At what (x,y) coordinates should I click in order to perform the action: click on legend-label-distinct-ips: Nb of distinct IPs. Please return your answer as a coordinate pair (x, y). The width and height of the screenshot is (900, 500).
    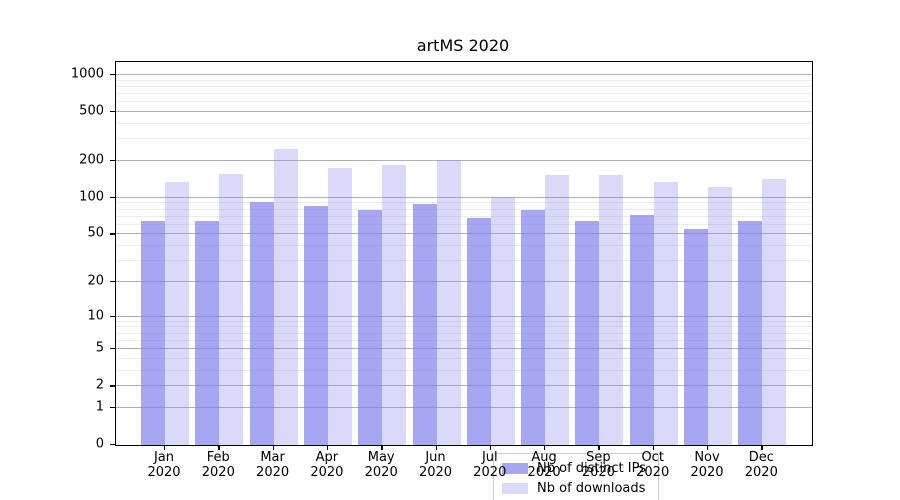
    Looking at the image, I should click on (591, 468).